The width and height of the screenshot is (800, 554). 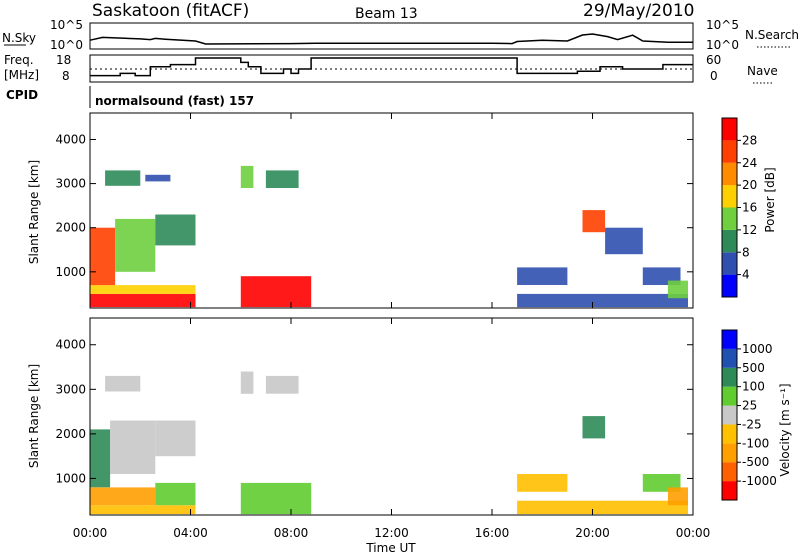 I want to click on time-tick-label-1: 04:00, so click(x=190, y=533).